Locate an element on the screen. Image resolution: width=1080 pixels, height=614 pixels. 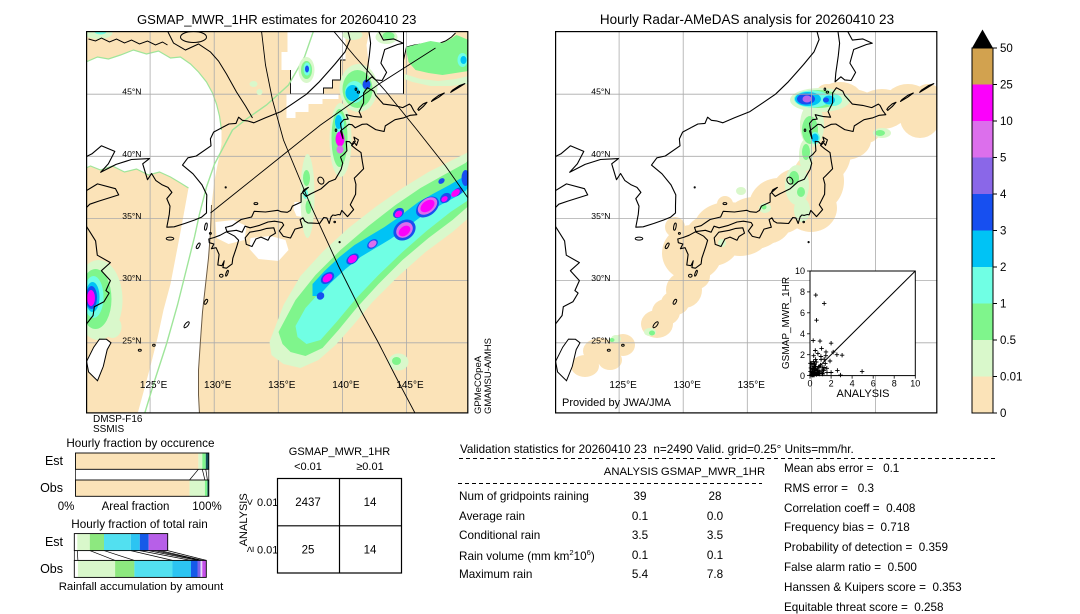
svg-text: ≥0.01 is located at coordinates (369, 467).